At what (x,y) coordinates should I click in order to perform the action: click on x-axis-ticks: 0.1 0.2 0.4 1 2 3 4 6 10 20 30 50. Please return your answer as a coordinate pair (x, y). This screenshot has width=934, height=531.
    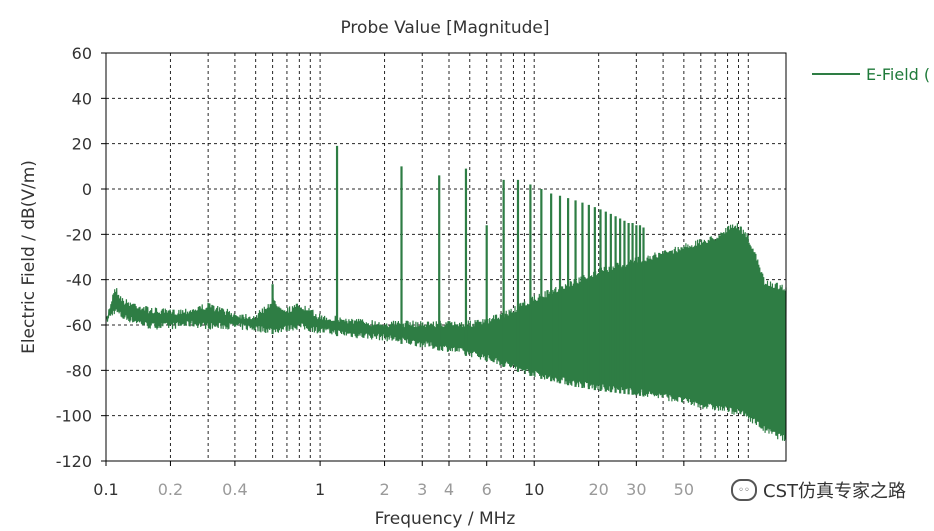
    Looking at the image, I should click on (393, 480).